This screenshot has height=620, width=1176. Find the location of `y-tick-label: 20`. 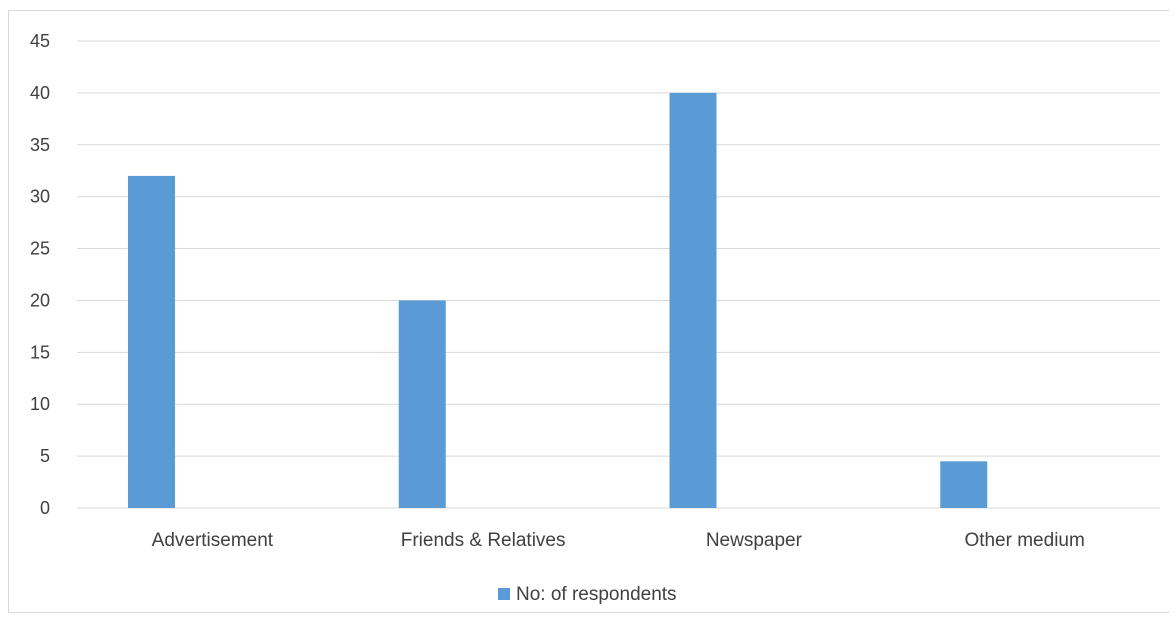

y-tick-label: 20 is located at coordinates (40, 300).